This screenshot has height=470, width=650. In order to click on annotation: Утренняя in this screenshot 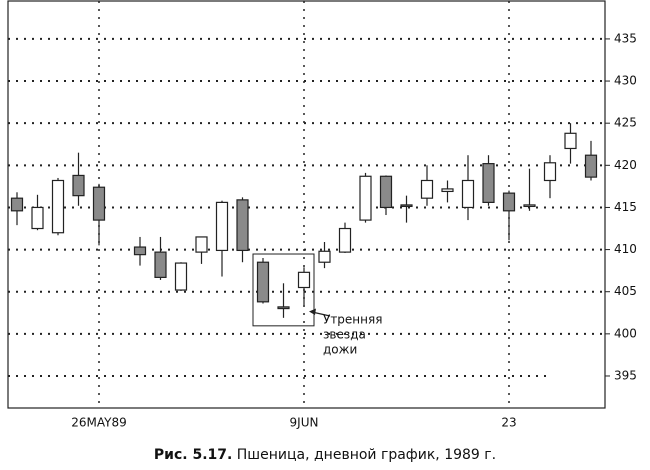, I will do `click(352, 320)`.